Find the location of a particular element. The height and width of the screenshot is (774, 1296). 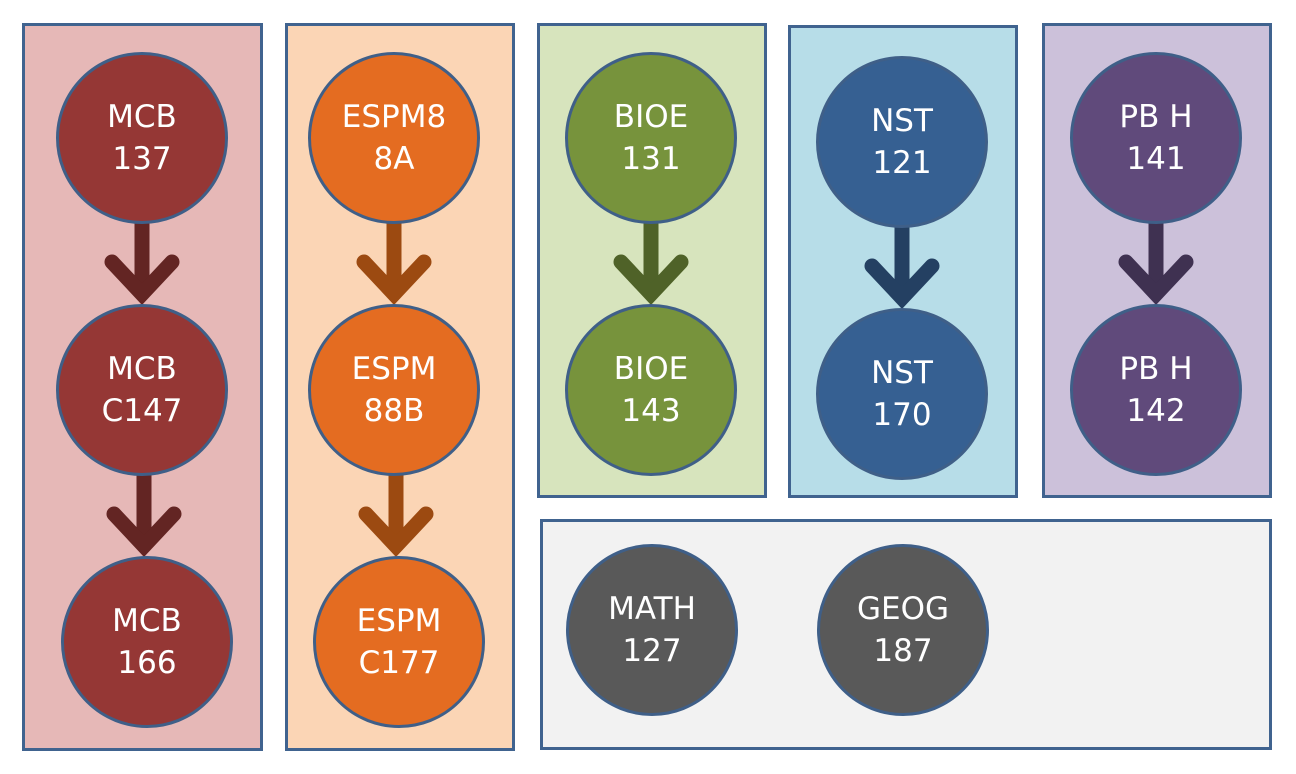

node-number: 88B is located at coordinates (394, 411).